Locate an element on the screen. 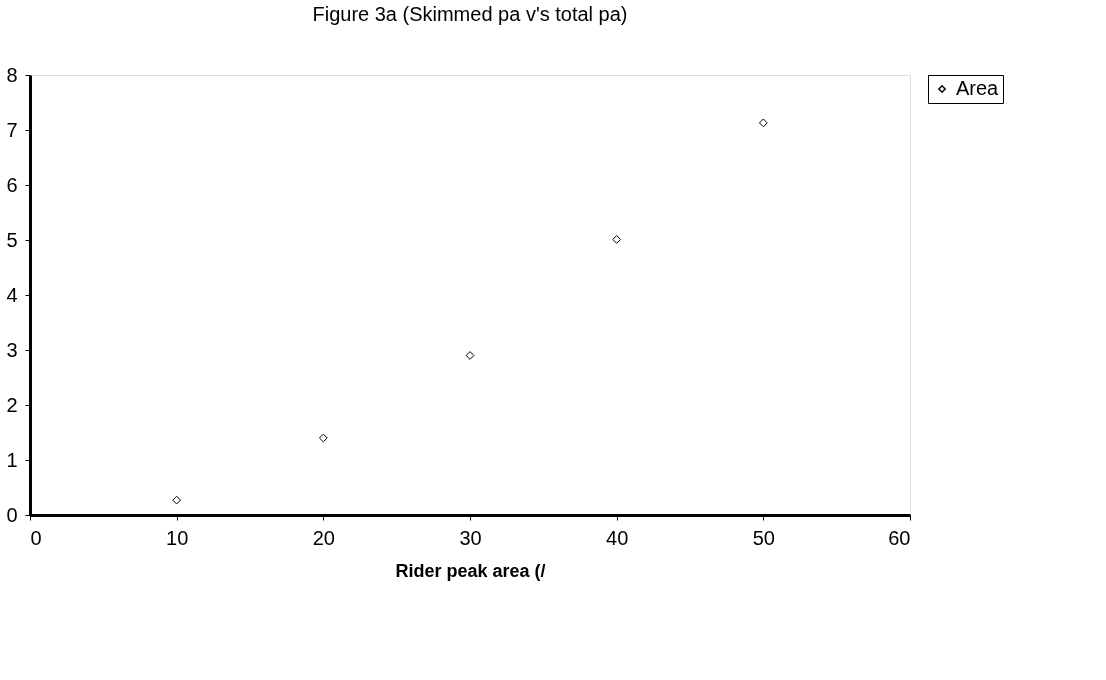  y-tick-label: 8 is located at coordinates (12, 74).